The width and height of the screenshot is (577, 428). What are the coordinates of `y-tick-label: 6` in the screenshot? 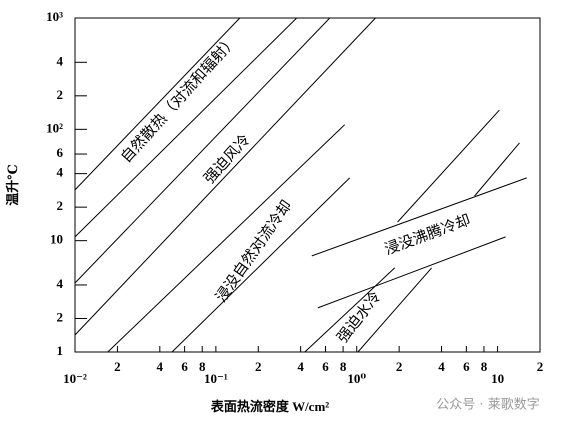 It's located at (60, 152).